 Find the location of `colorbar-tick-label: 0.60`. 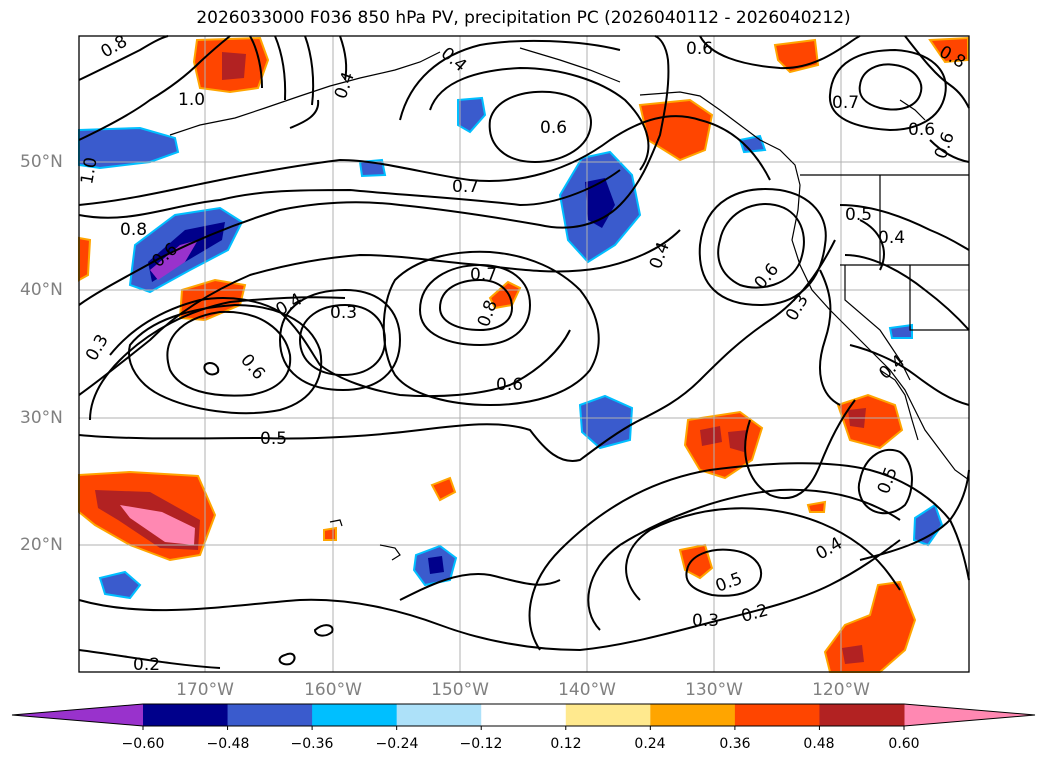

colorbar-tick-label: 0.60 is located at coordinates (904, 744).